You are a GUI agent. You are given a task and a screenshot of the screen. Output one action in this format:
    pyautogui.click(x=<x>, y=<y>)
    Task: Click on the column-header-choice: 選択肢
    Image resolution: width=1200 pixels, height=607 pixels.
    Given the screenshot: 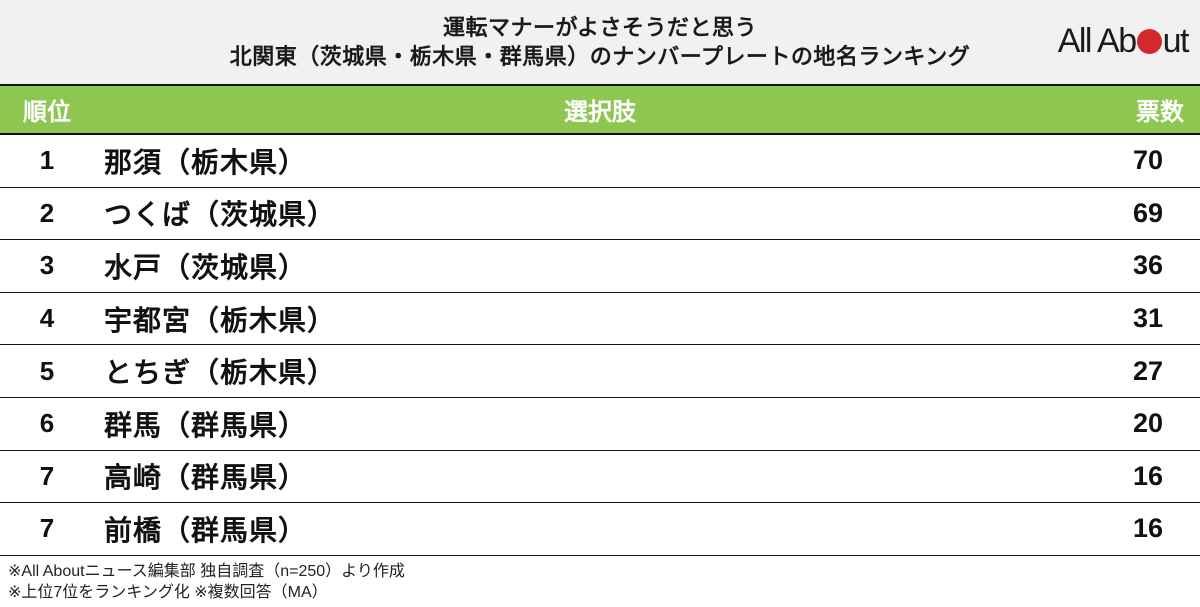 What is the action you would take?
    pyautogui.click(x=600, y=112)
    